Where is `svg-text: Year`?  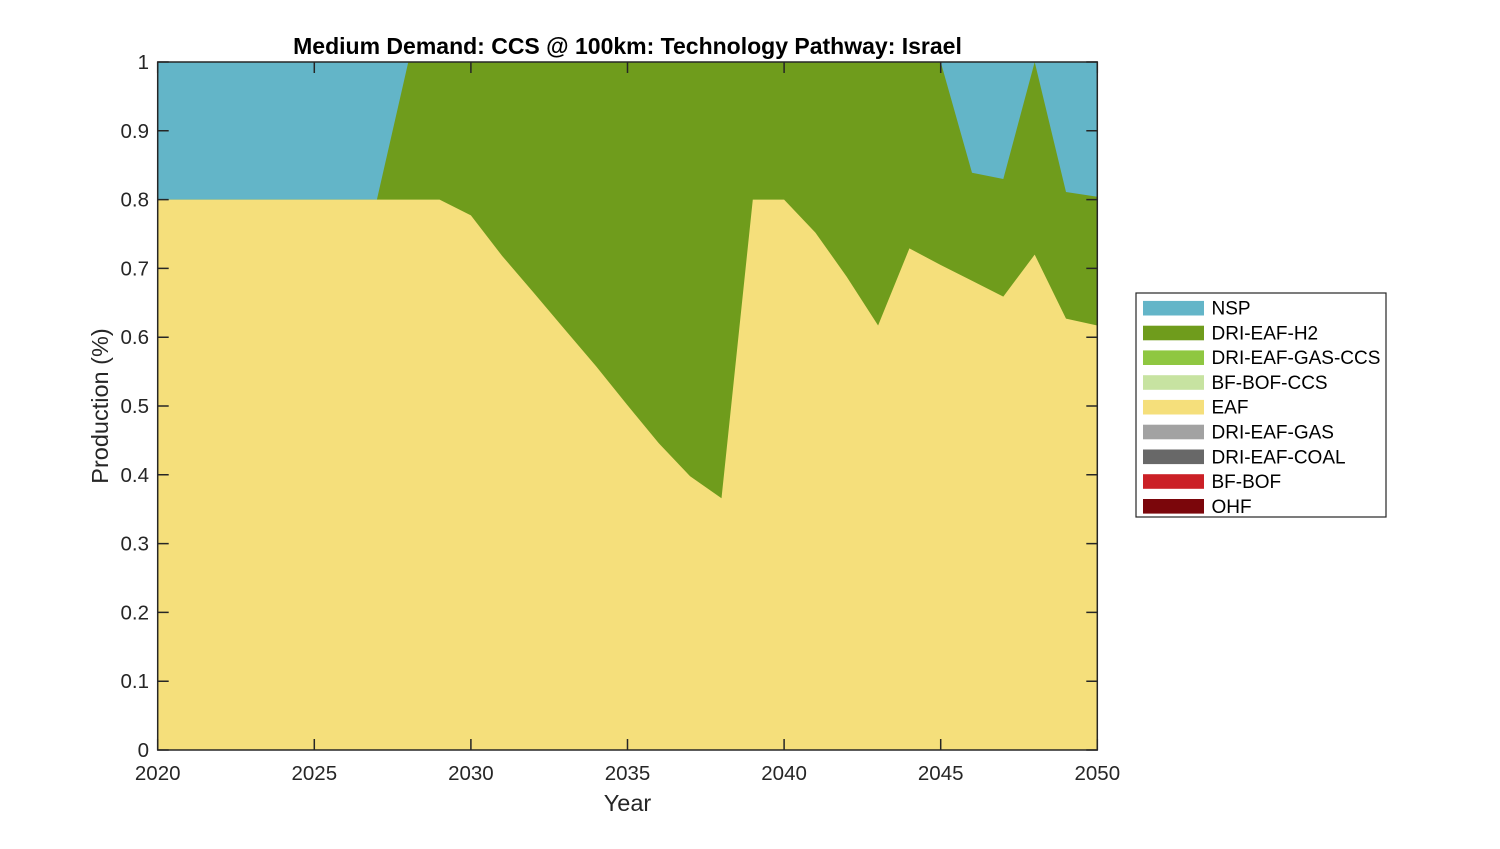 svg-text: Year is located at coordinates (628, 803).